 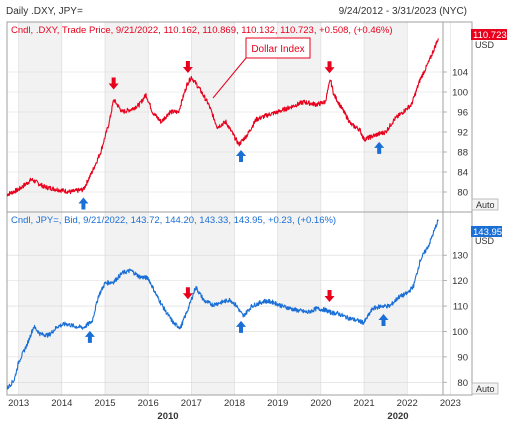 What do you see at coordinates (277, 403) in the screenshot?
I see `x-tick-label: 2019` at bounding box center [277, 403].